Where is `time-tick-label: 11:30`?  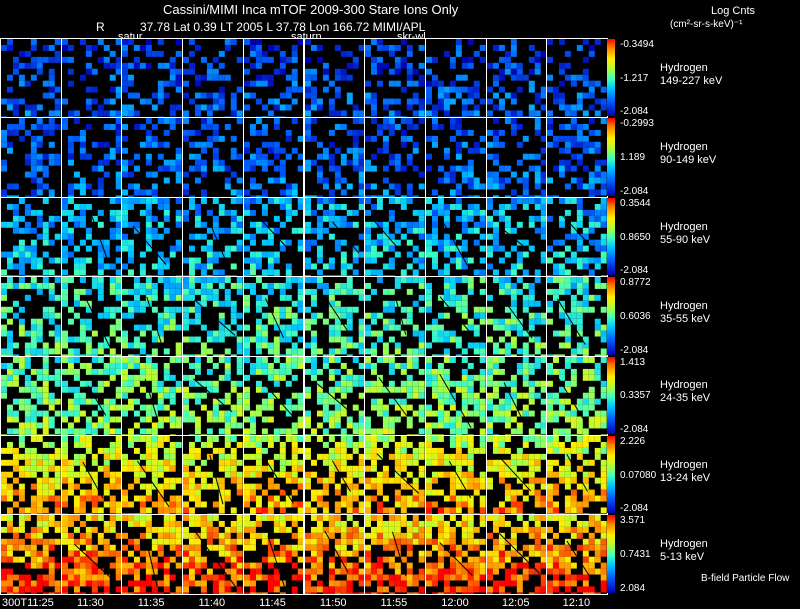
time-tick-label: 11:30 is located at coordinates (90, 603).